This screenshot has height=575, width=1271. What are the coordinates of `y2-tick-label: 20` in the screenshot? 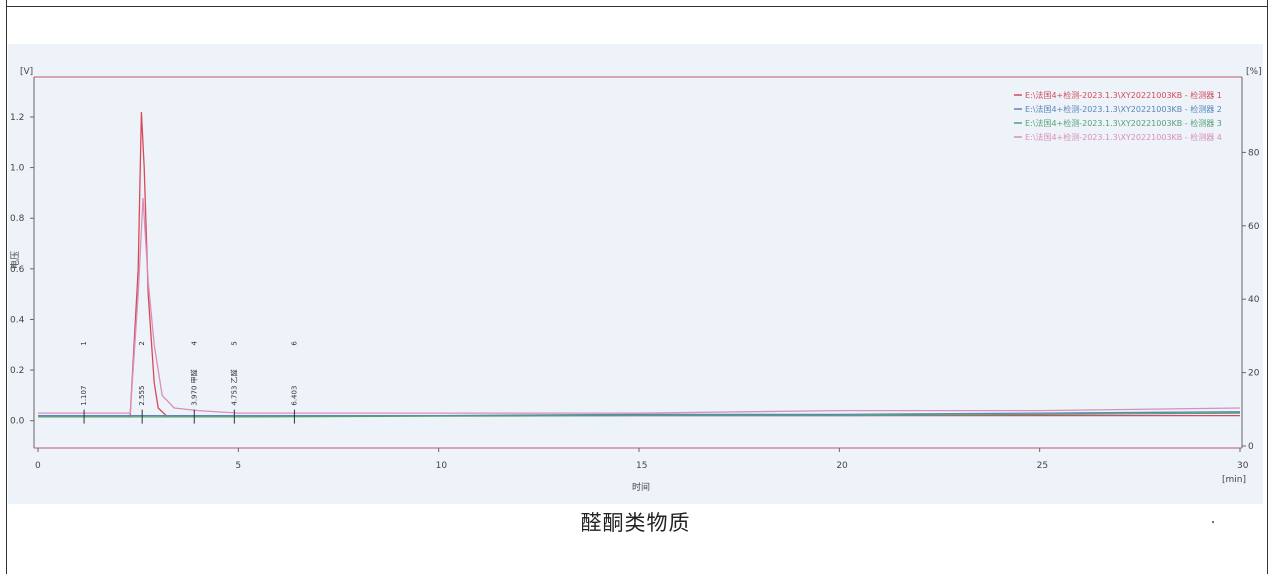 It's located at (1254, 374).